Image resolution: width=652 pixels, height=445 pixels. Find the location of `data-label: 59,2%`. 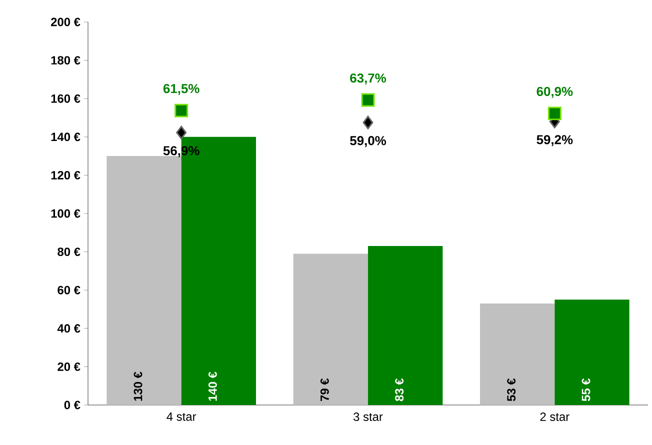

data-label: 59,2% is located at coordinates (554, 140).